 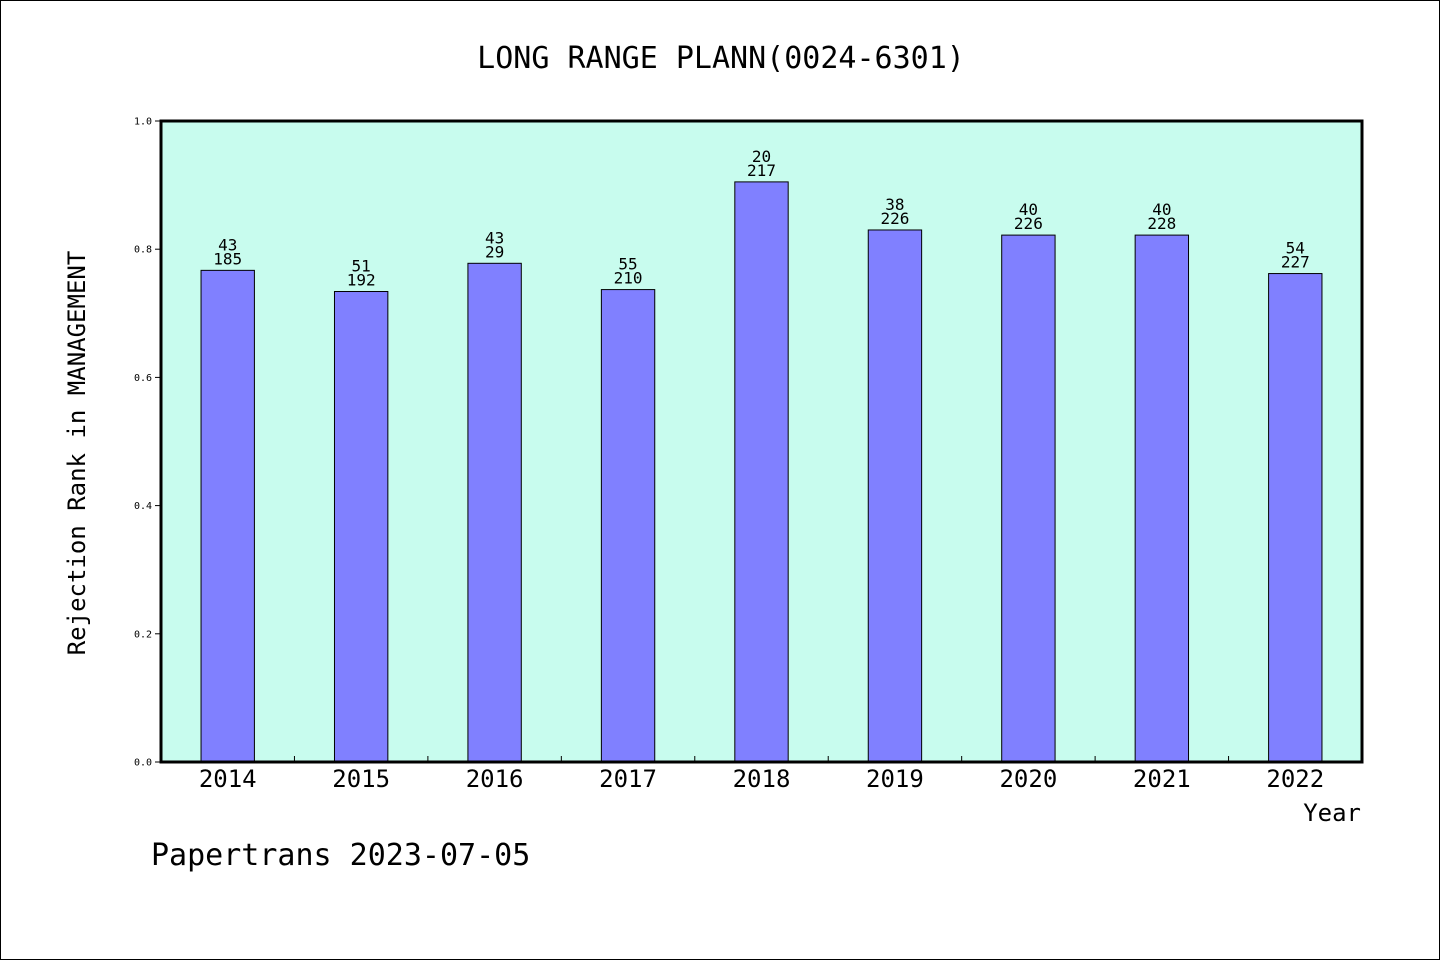 I want to click on chart-title: LONG RANGE PLANN(0024-6301), so click(x=721, y=58).